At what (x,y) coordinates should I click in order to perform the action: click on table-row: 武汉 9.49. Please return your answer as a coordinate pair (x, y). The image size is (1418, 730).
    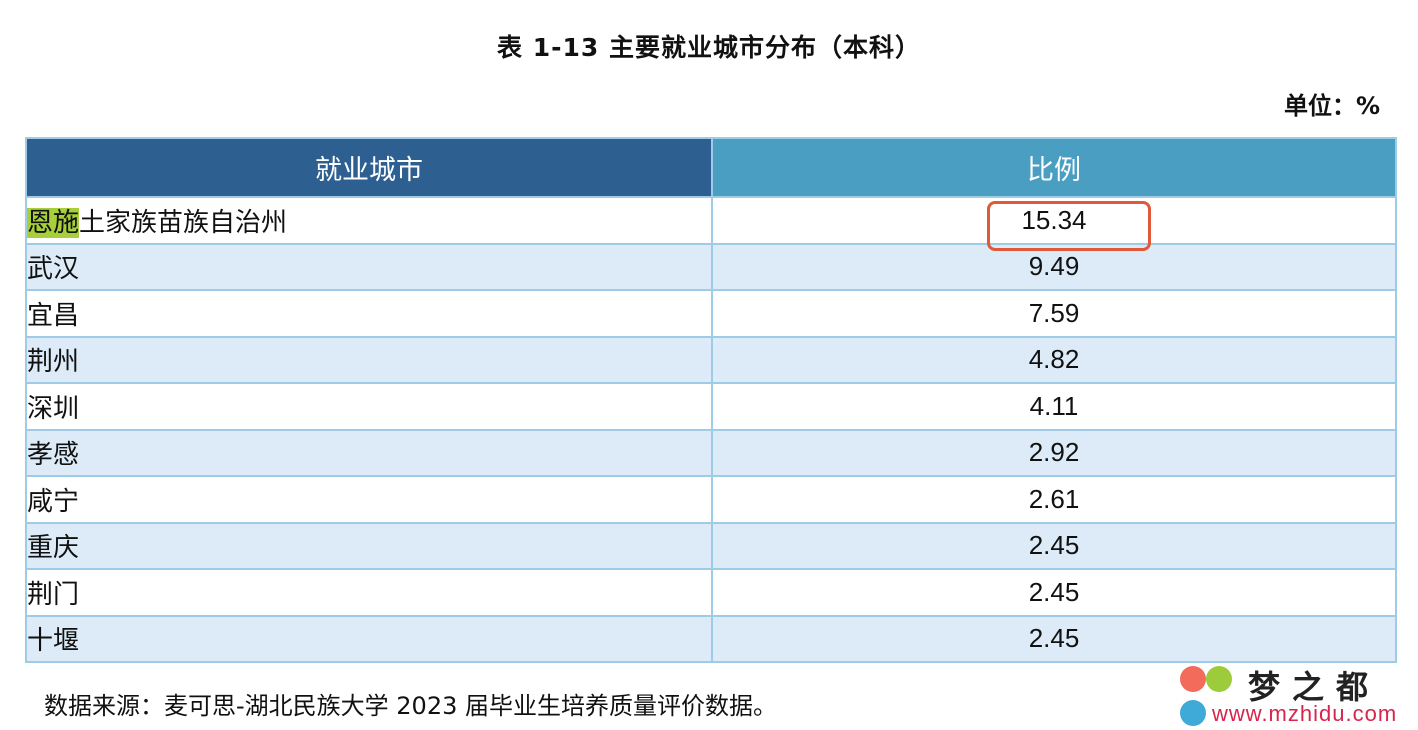
    Looking at the image, I should click on (711, 266).